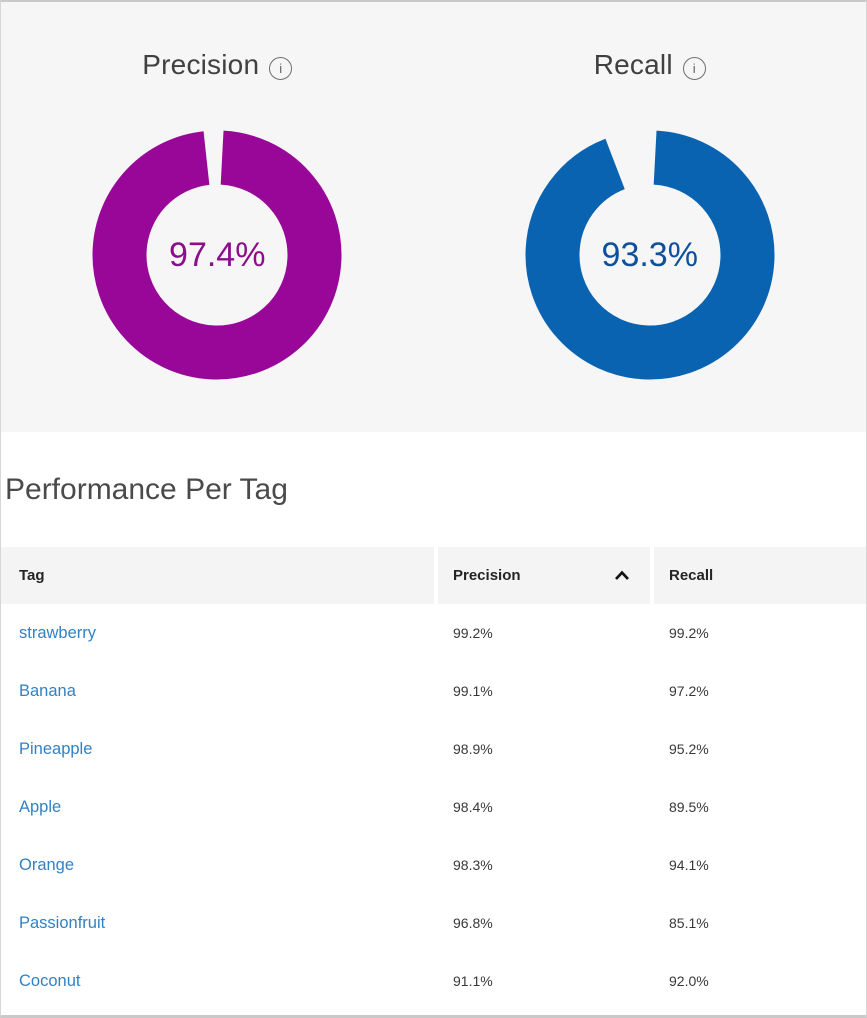  I want to click on column-header-tag: Tag, so click(217, 575).